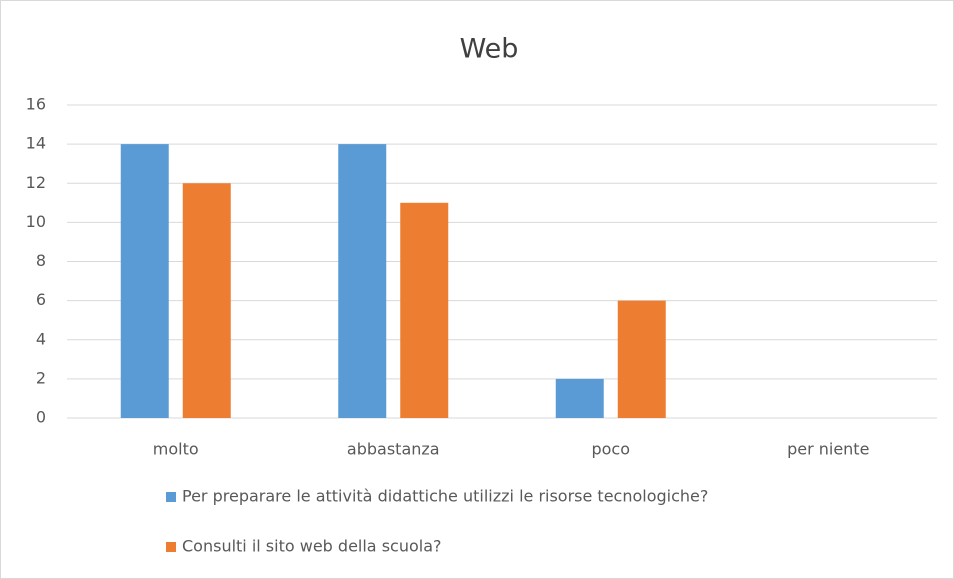 The height and width of the screenshot is (579, 954). I want to click on y-tick-label: 6, so click(41, 299).